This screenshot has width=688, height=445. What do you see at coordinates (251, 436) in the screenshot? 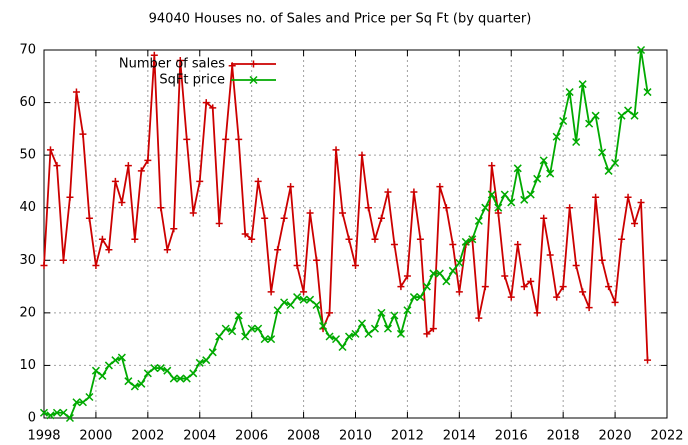
I see `x-tick-label: 2006` at bounding box center [251, 436].